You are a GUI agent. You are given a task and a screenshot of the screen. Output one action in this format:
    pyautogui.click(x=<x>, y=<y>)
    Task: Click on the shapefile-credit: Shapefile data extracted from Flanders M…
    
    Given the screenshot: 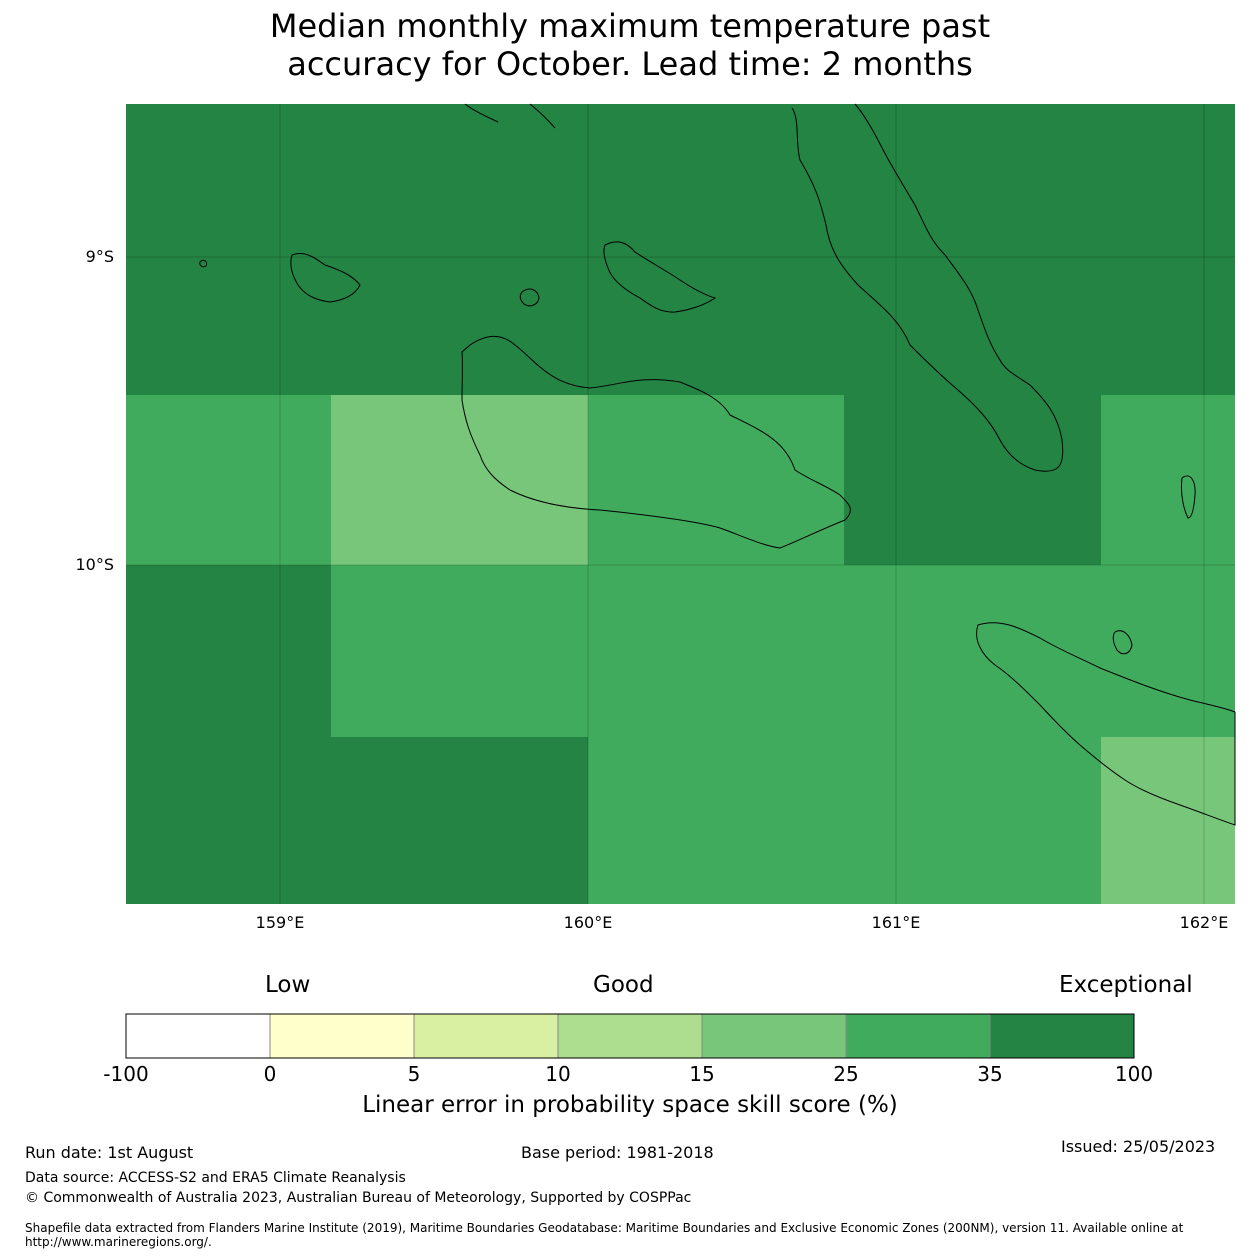 What is the action you would take?
    pyautogui.click(x=604, y=1235)
    